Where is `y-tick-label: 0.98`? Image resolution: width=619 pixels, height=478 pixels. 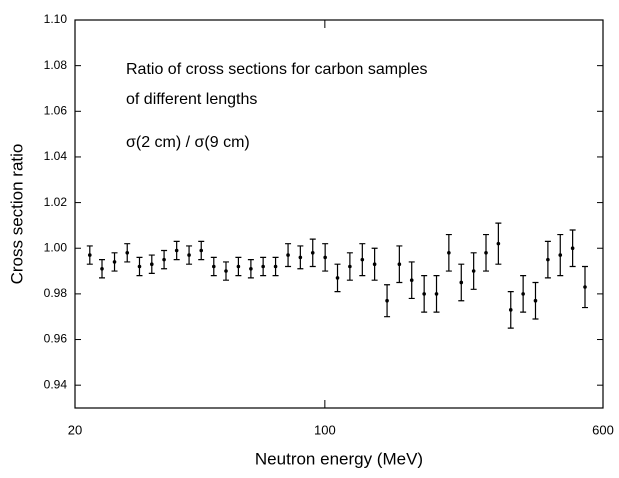 y-tick-label: 0.98 is located at coordinates (56, 293).